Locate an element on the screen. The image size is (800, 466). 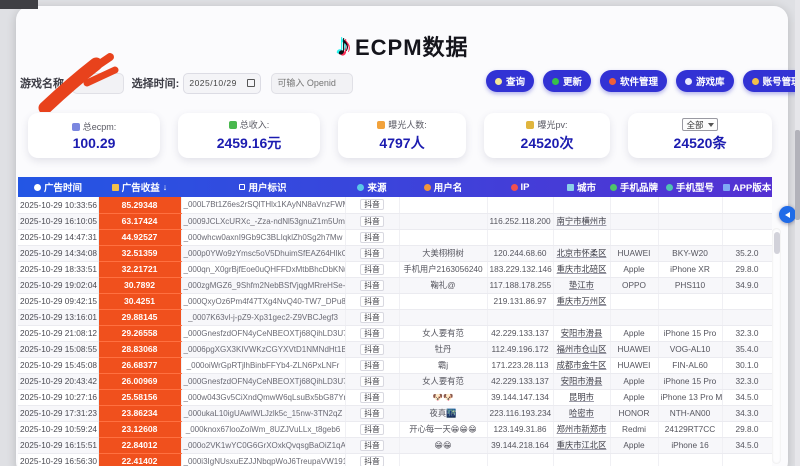
scope-select: 全部 is located at coordinates (700, 124).